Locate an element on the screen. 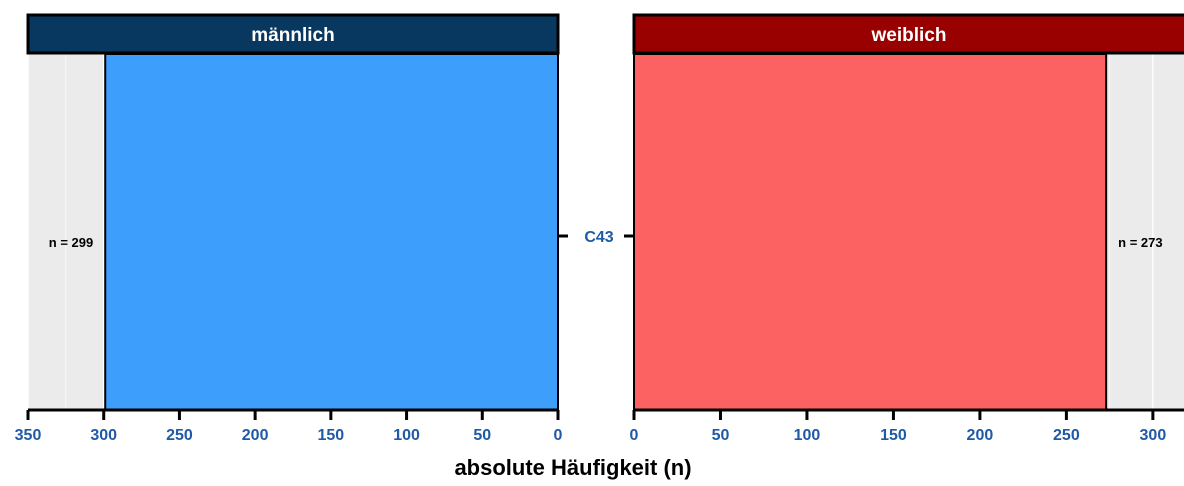 The image size is (1184, 486). x-axis-title: absolute Häufigkeit (n) is located at coordinates (572, 467).